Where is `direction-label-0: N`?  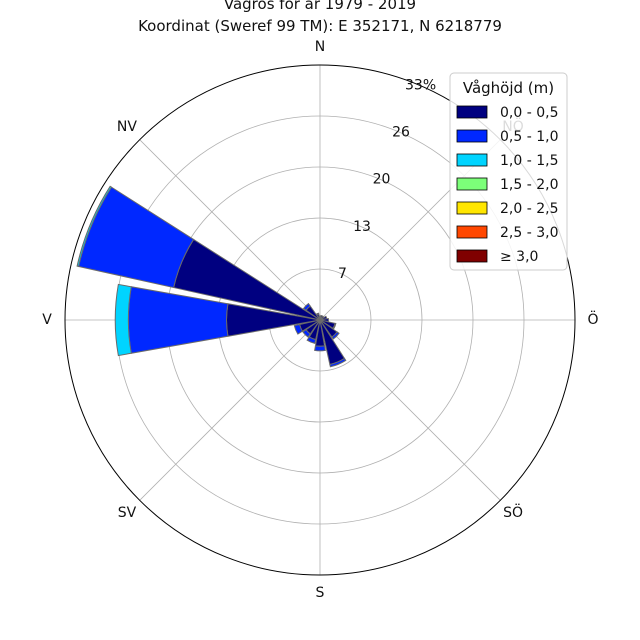
direction-label-0: N is located at coordinates (320, 47).